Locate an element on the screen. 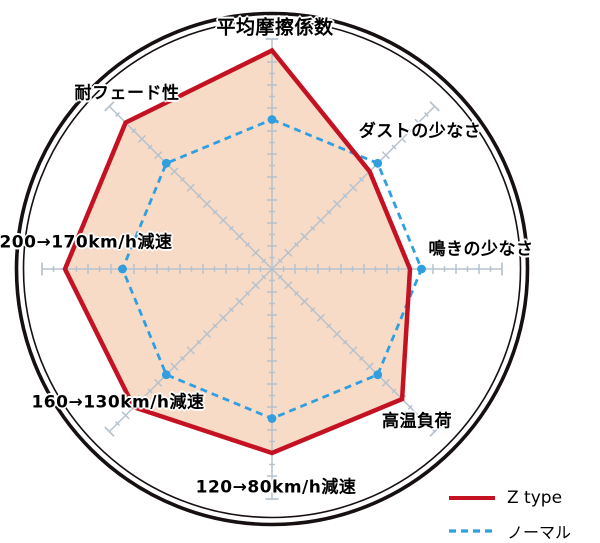 The width and height of the screenshot is (600, 543). axis-label-high-temp-load: 高温負荷 is located at coordinates (417, 421).